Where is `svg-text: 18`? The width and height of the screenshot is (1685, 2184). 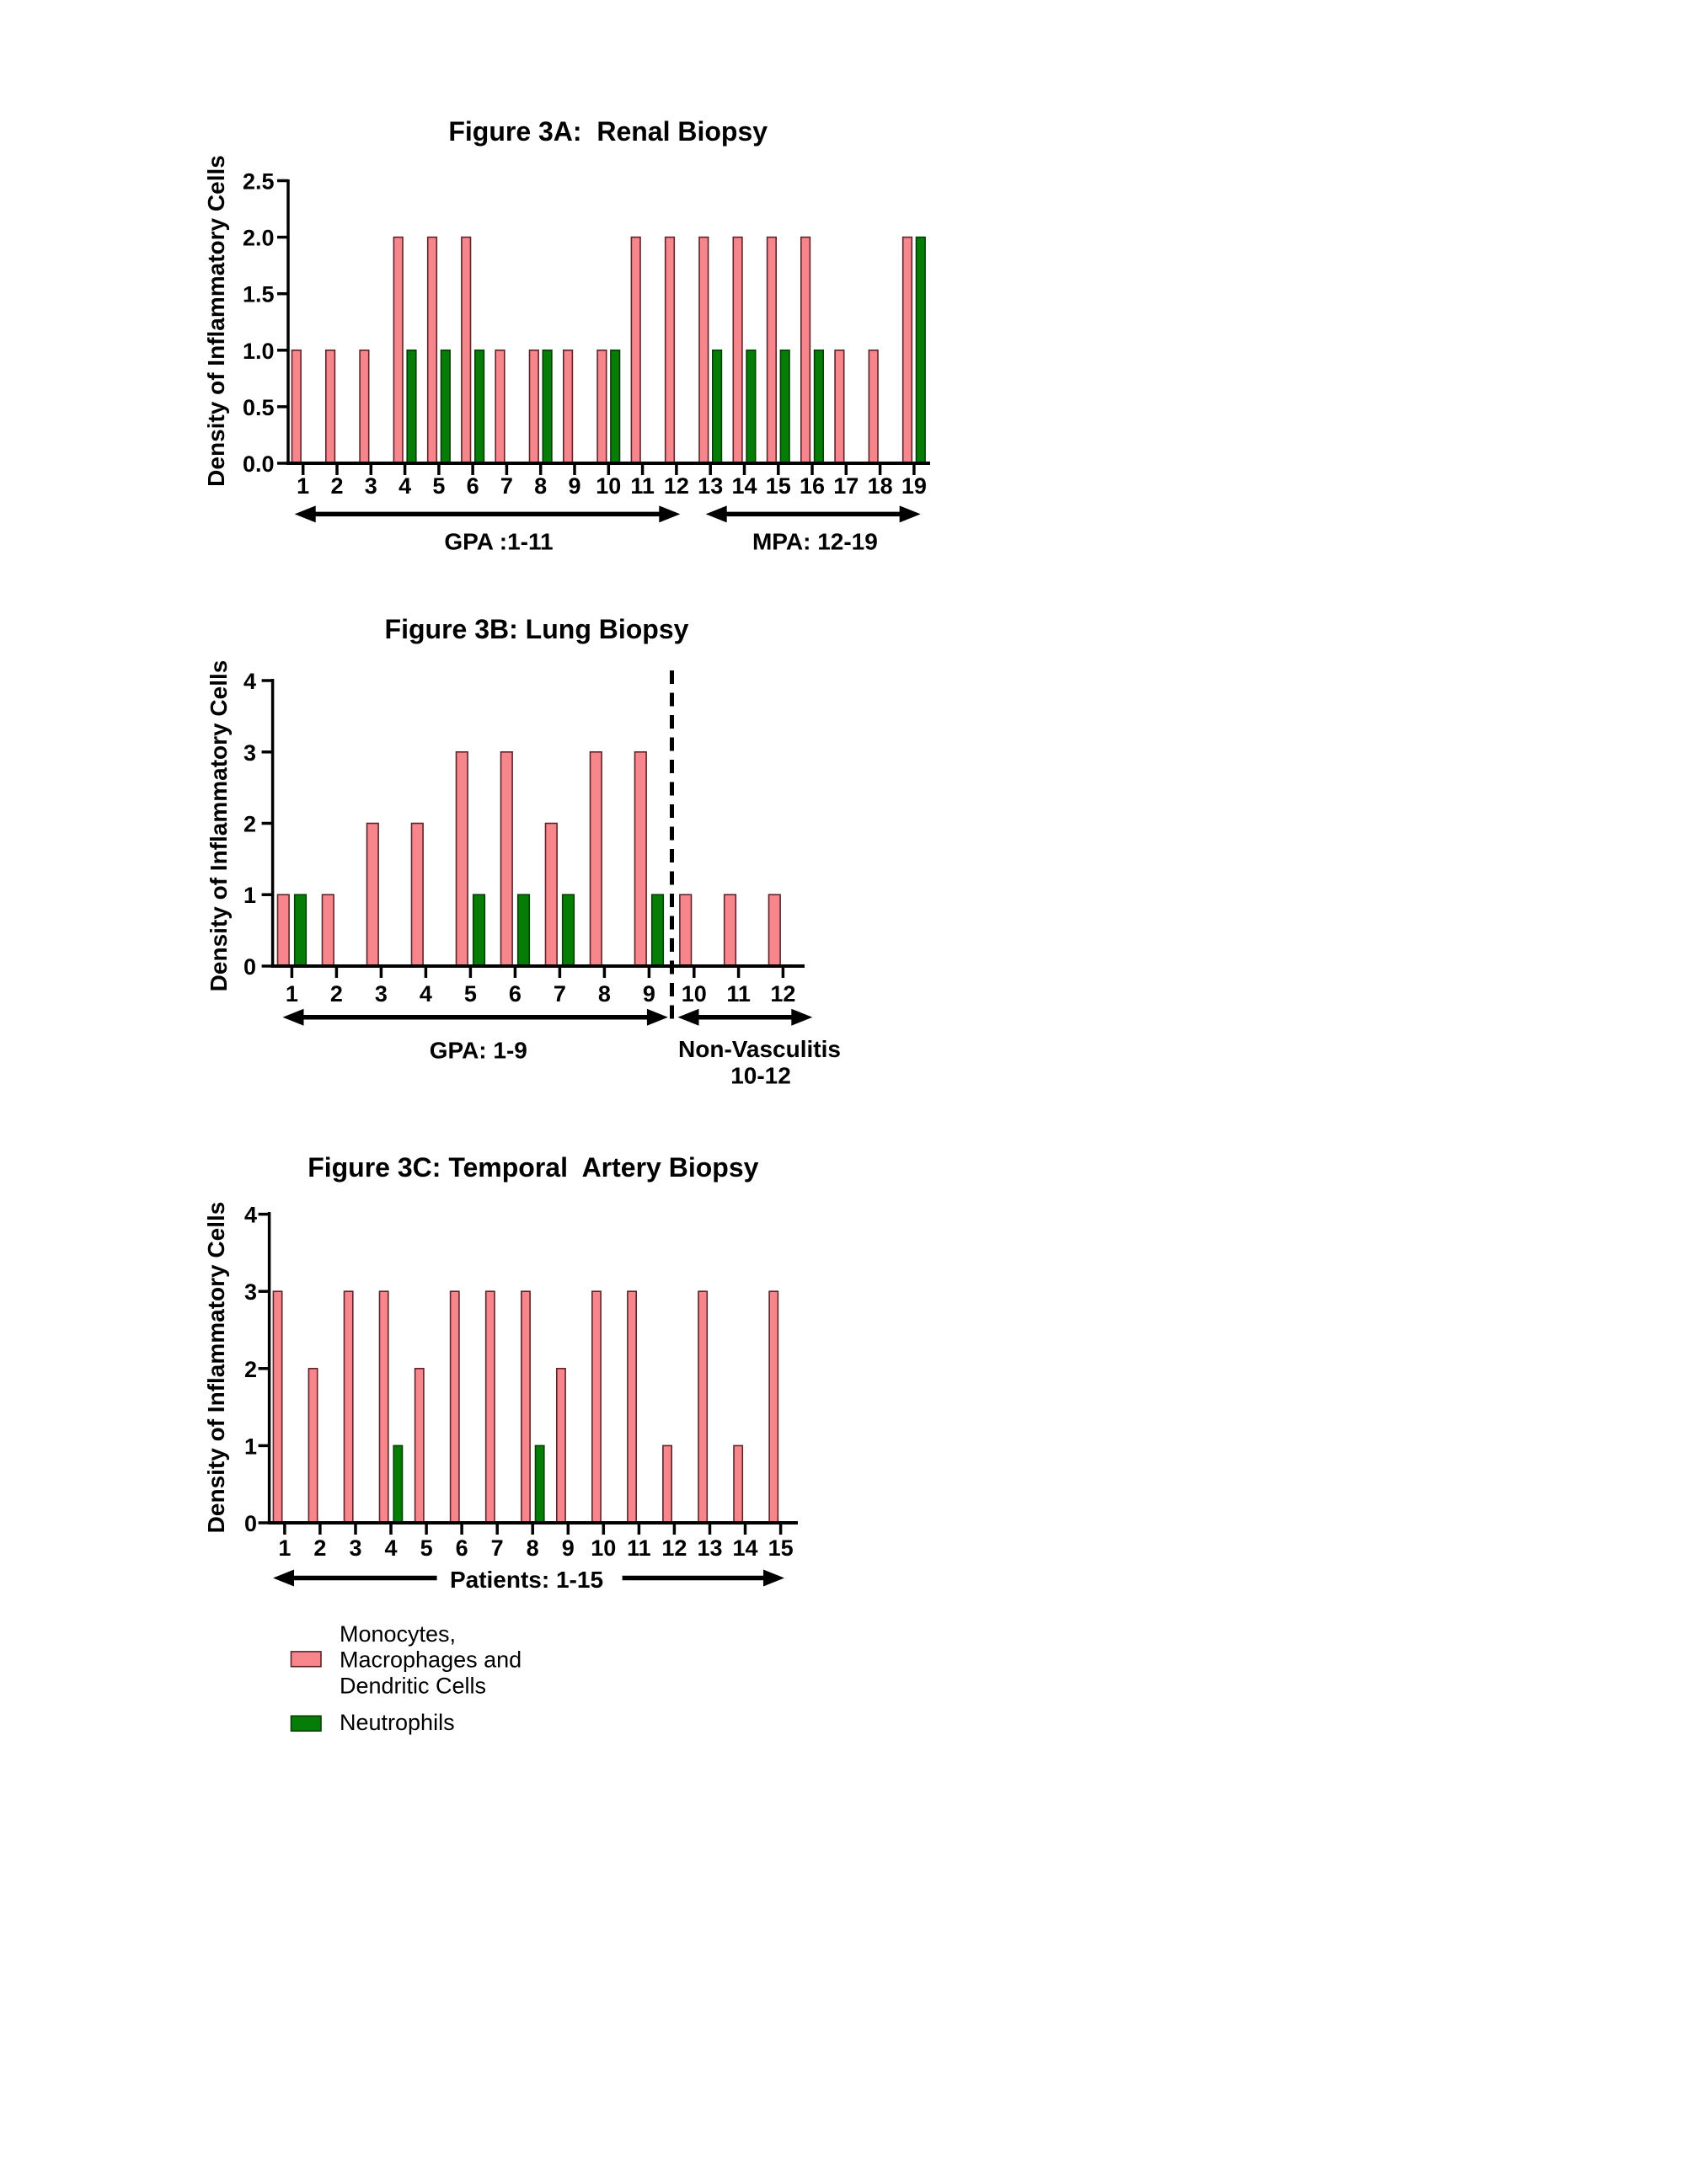
svg-text: 18 is located at coordinates (880, 486).